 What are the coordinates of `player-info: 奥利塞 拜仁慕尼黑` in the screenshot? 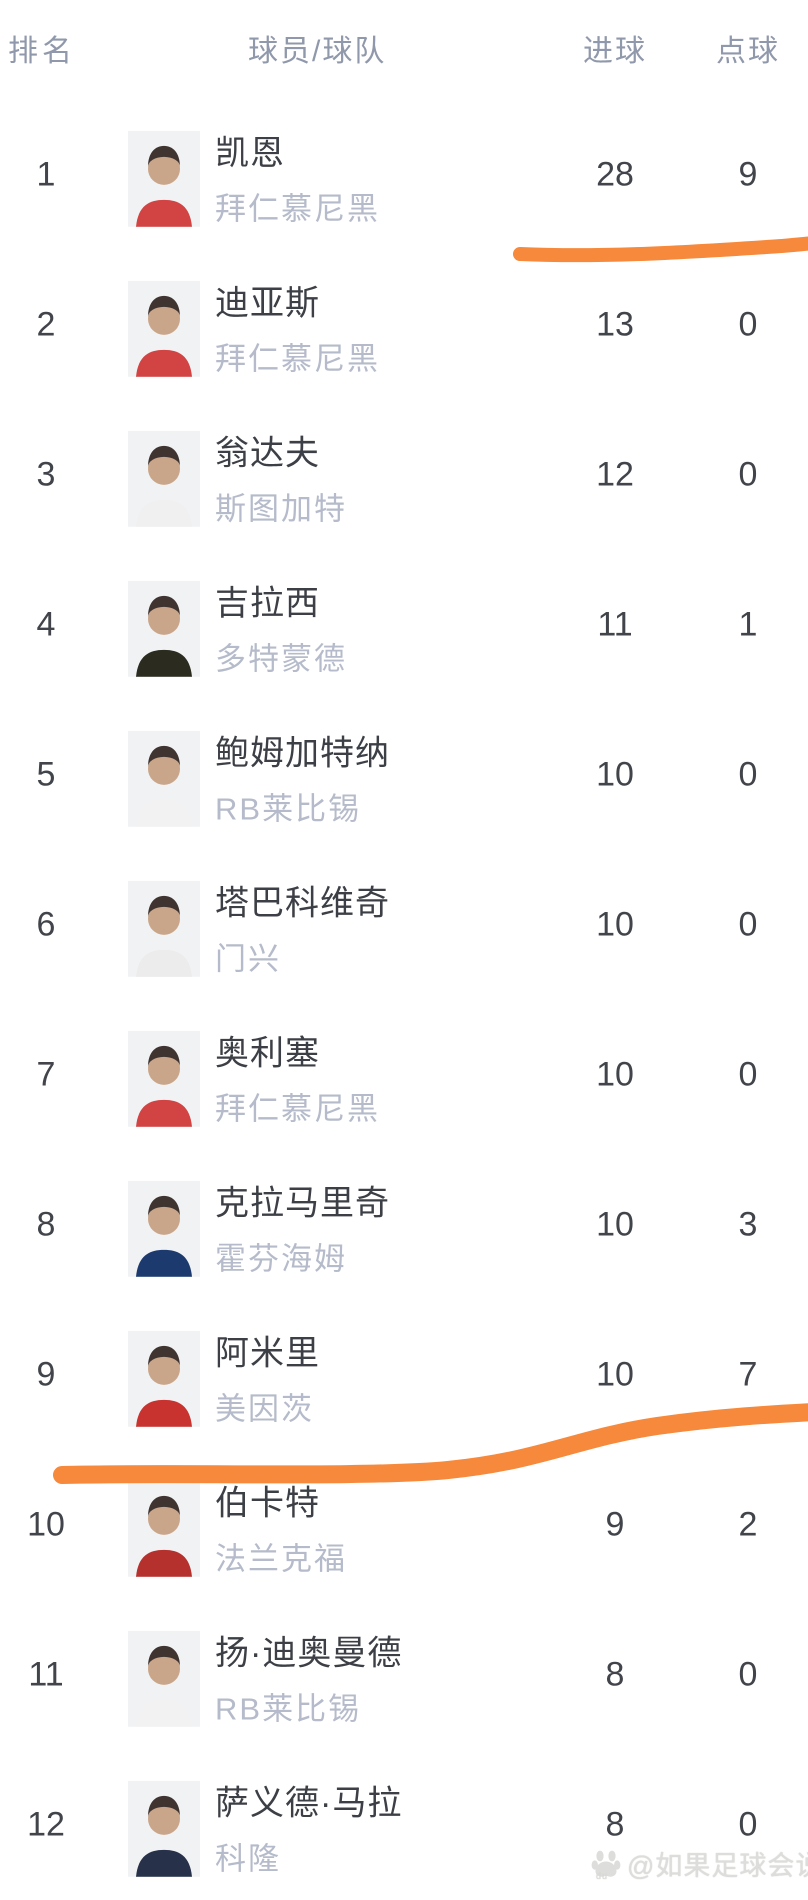 It's located at (297, 1081).